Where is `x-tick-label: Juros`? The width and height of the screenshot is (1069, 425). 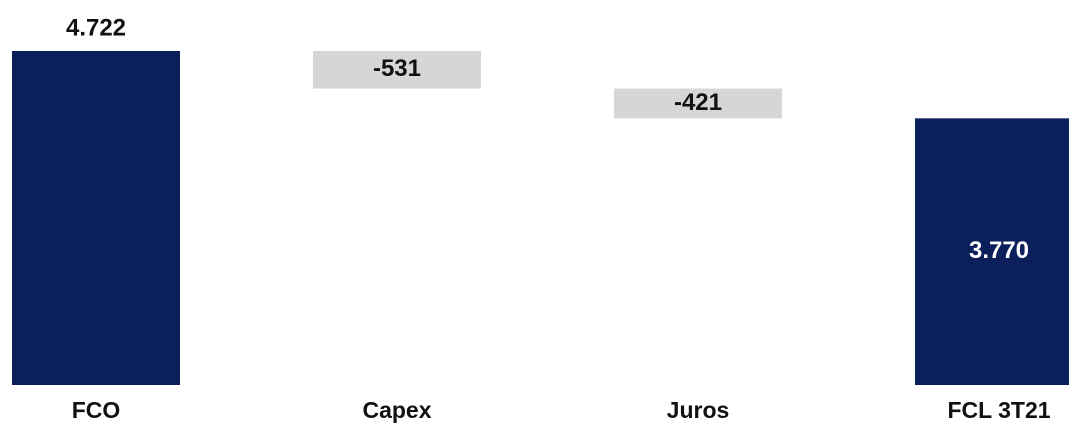 x-tick-label: Juros is located at coordinates (698, 410).